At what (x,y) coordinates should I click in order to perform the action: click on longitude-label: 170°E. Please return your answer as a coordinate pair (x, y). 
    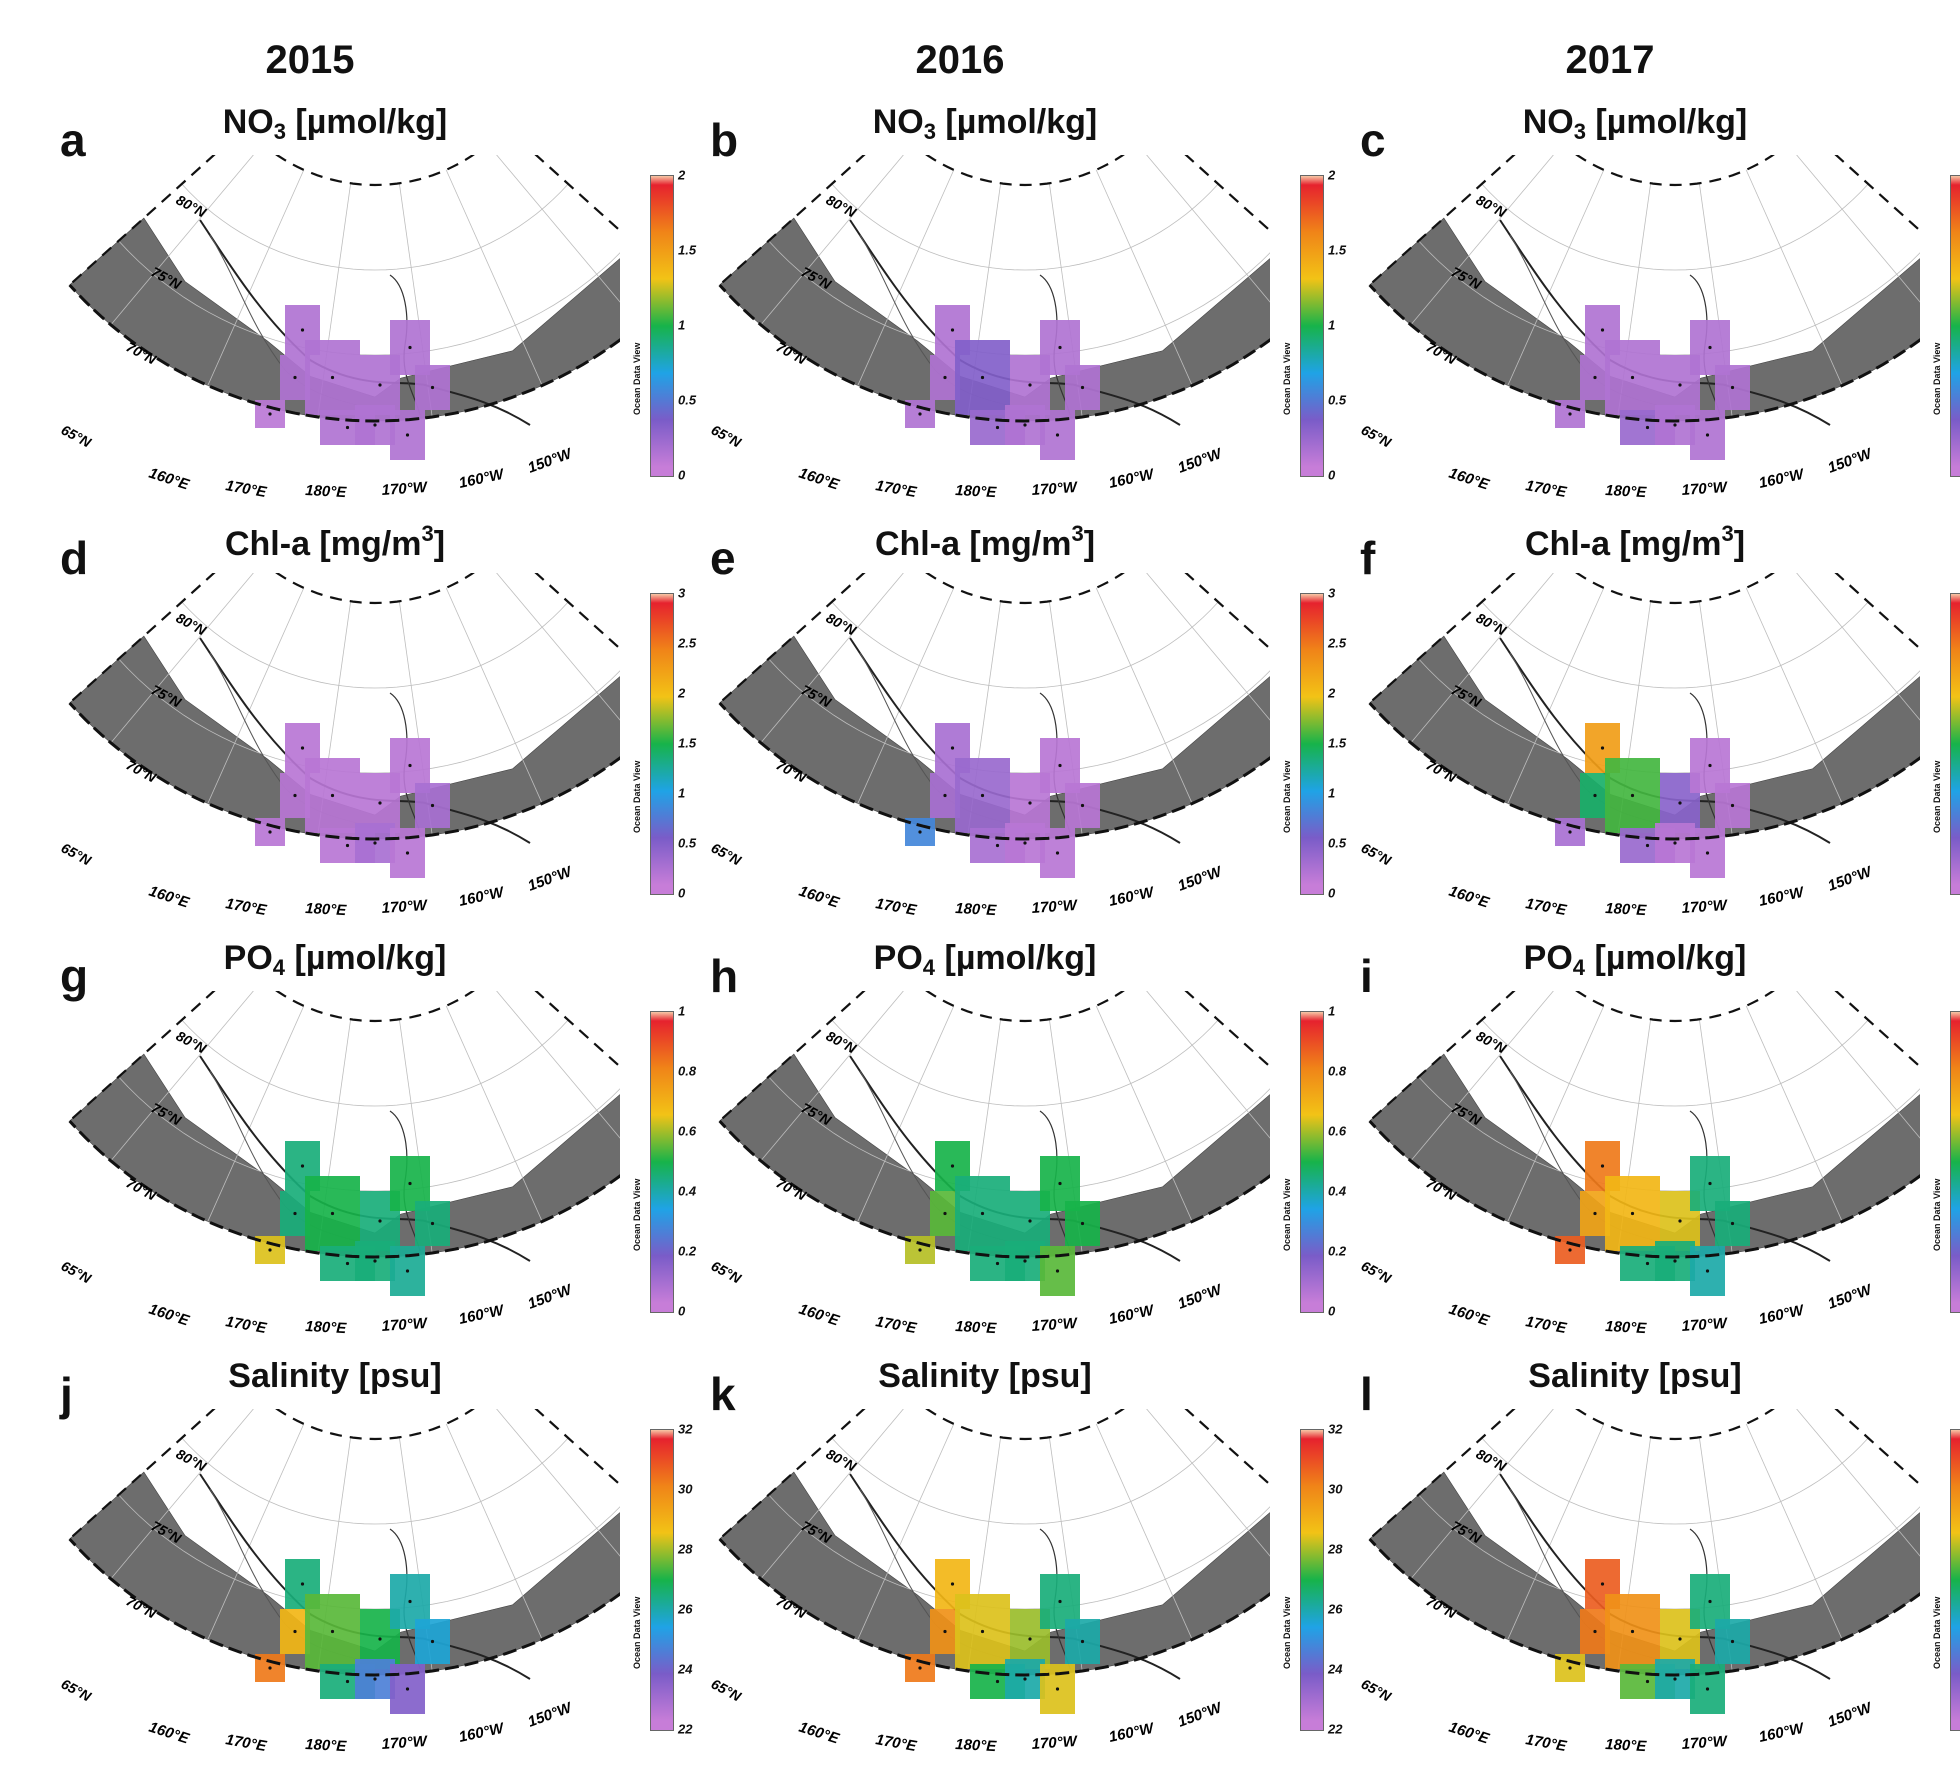
    Looking at the image, I should click on (1546, 1743).